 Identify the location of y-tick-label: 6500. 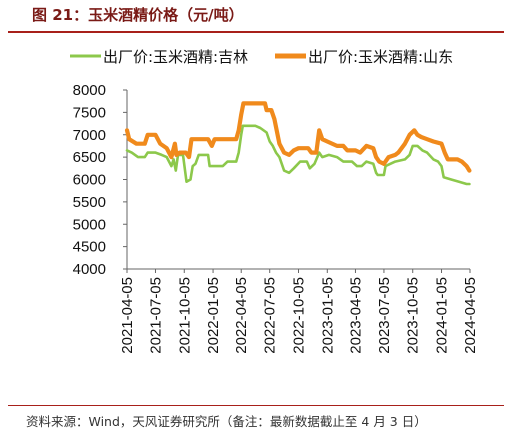
(89, 157).